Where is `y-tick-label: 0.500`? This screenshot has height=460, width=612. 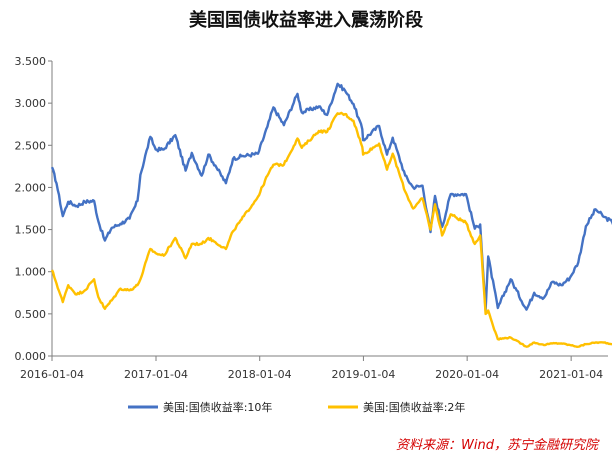 y-tick-label: 0.500 is located at coordinates (31, 314).